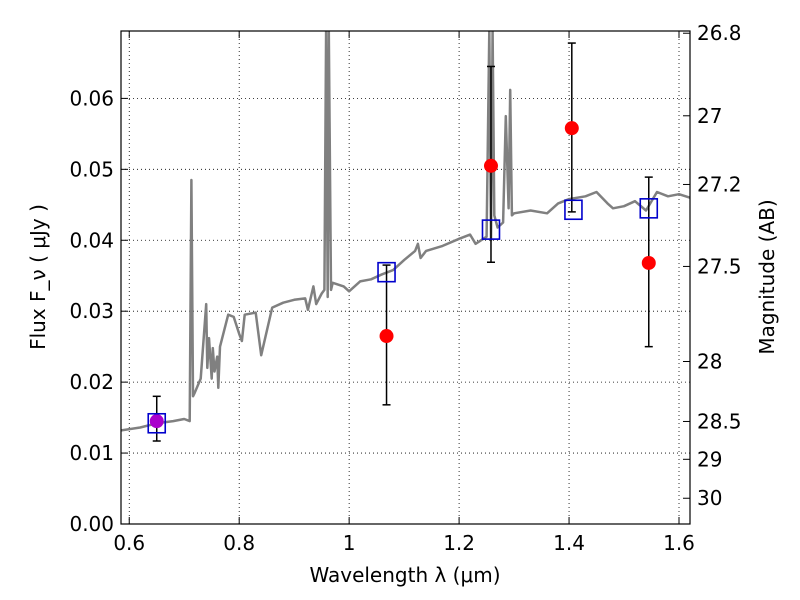 The image size is (800, 600). I want to click on right-tick-label: 27, so click(709, 116).